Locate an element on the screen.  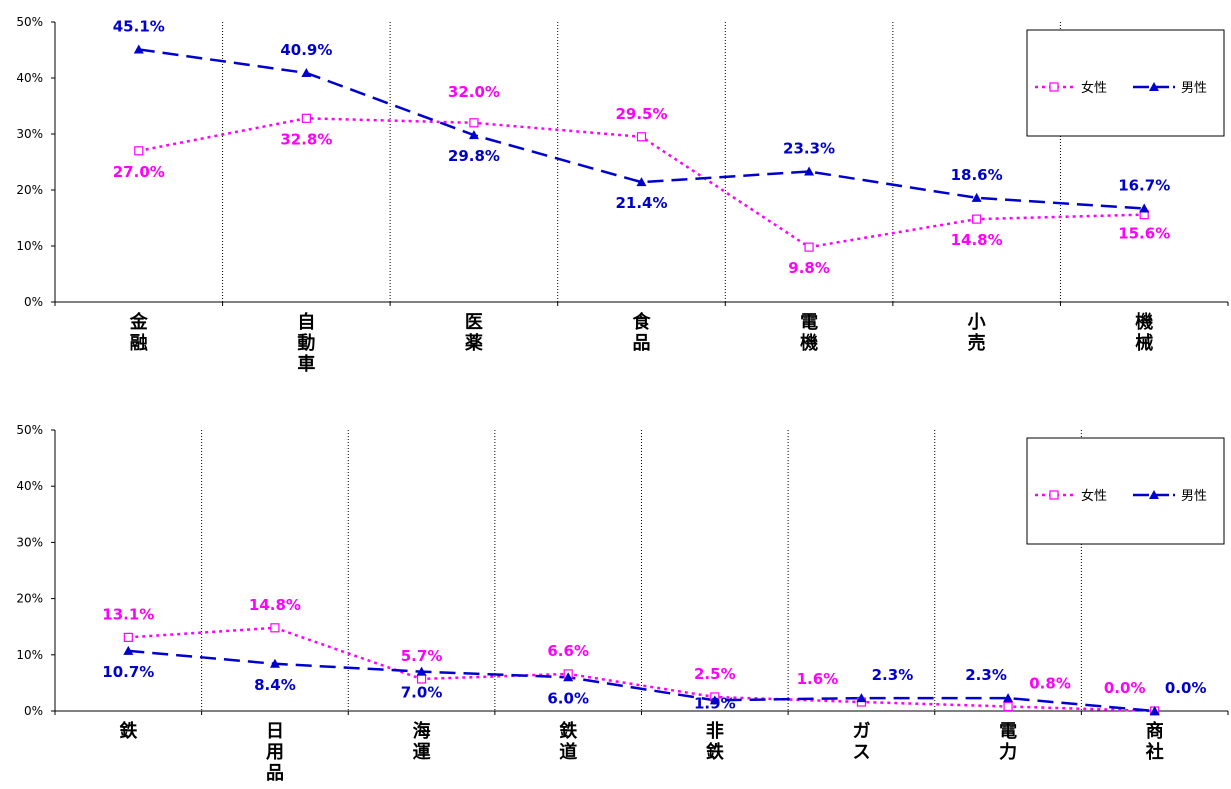
data-label-female: 32.0% is located at coordinates (474, 92).